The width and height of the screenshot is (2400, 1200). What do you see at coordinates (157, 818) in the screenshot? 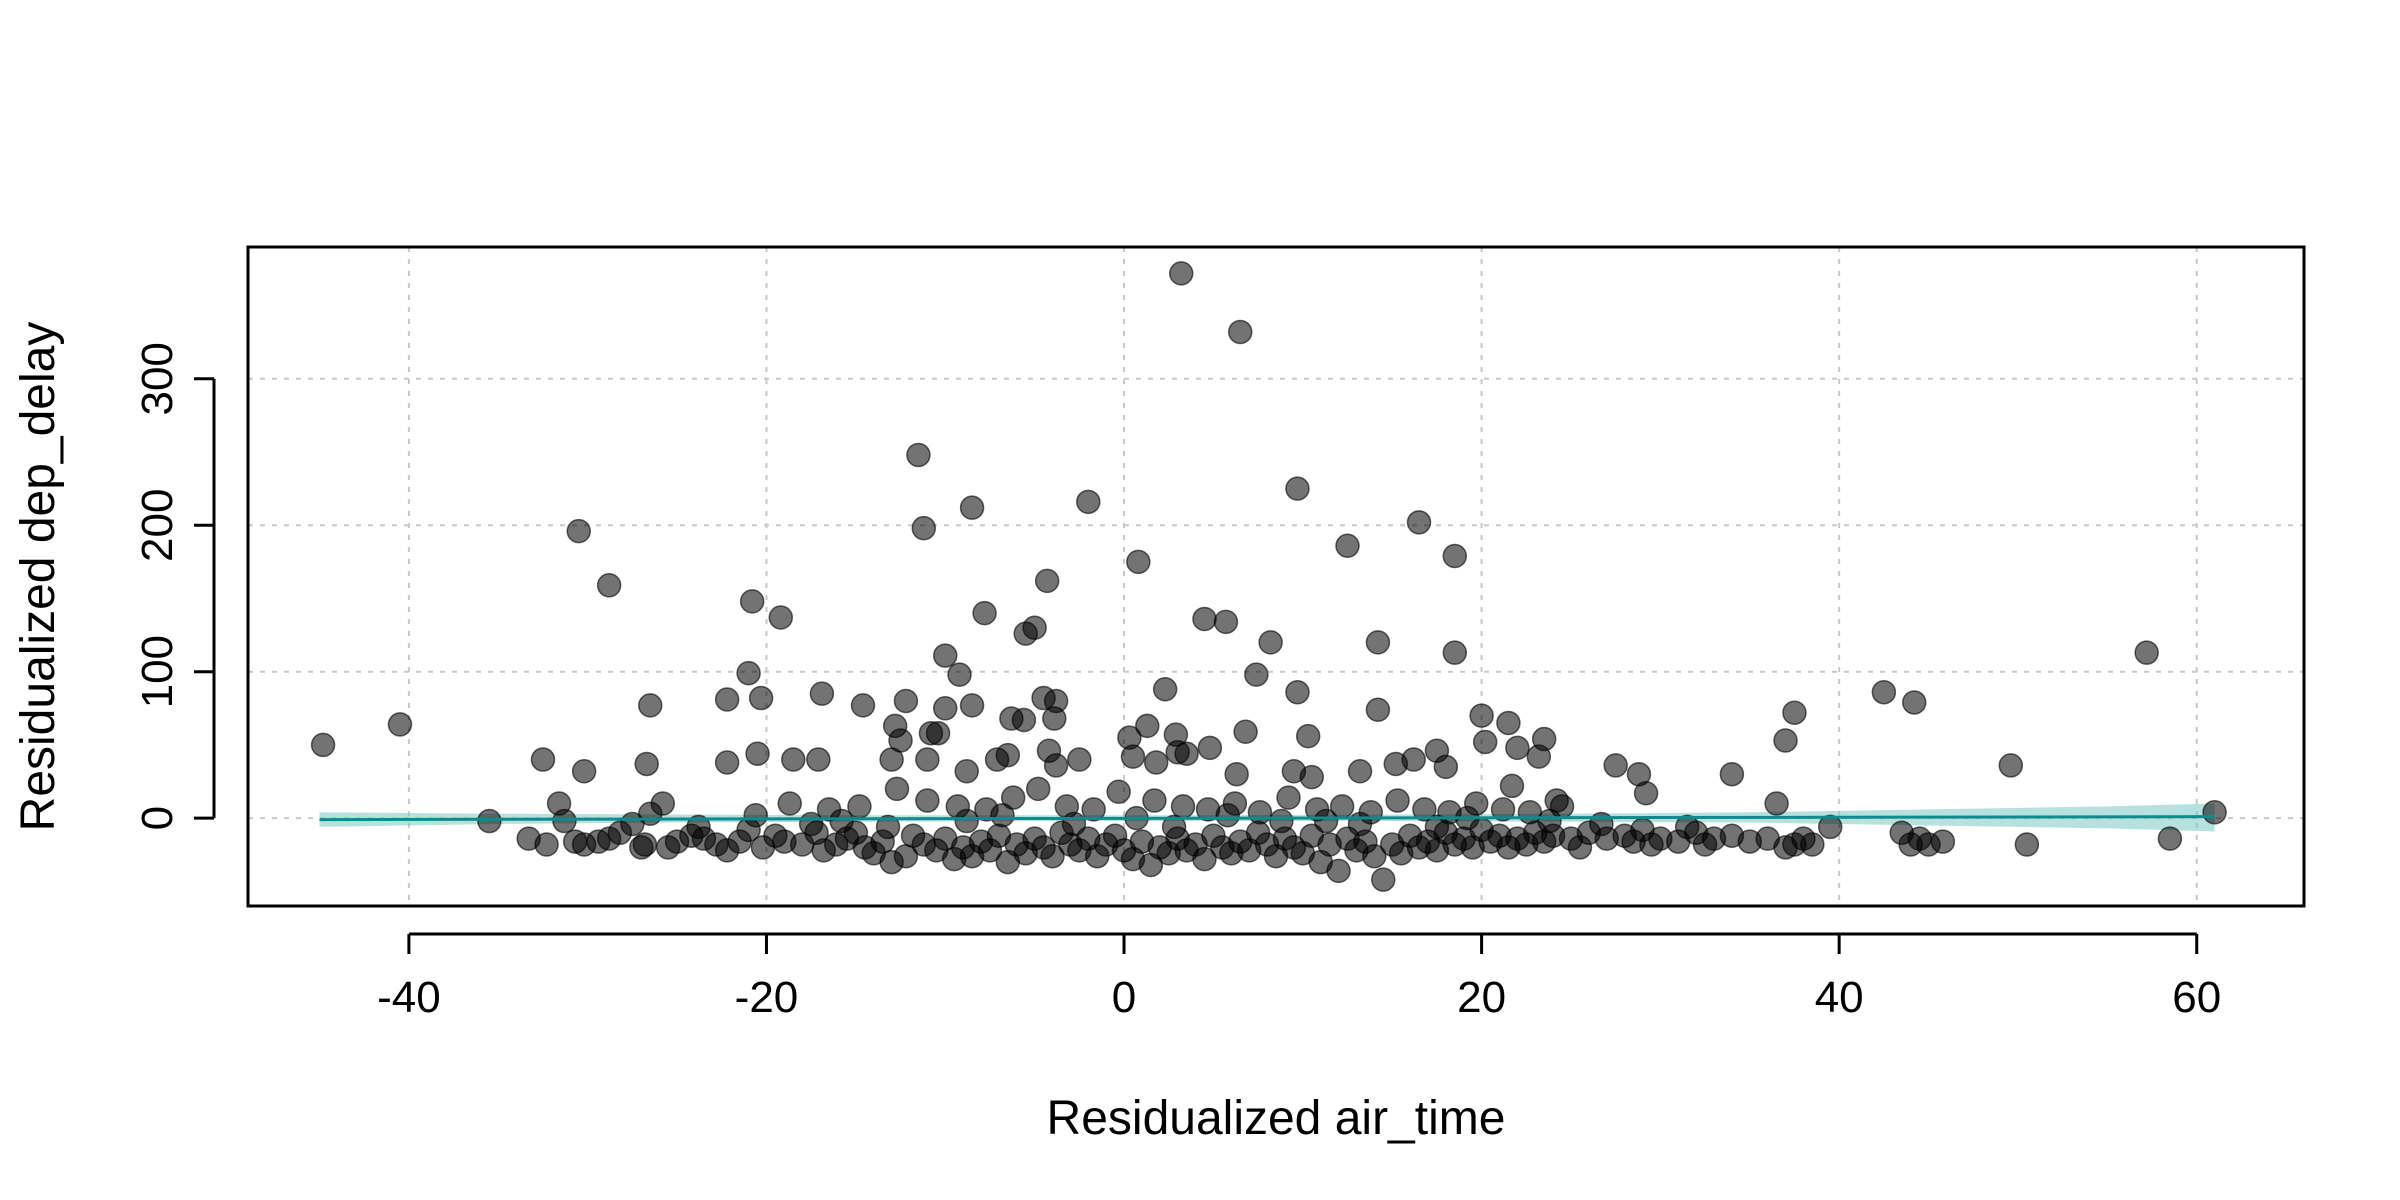
I see `y-tick-label: 0` at bounding box center [157, 818].